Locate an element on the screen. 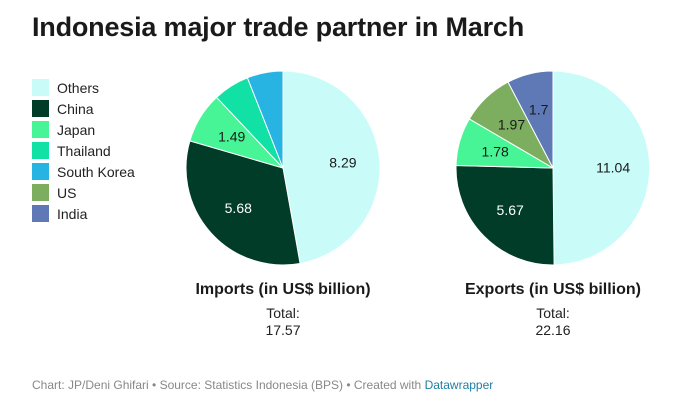  exports-slice-others is located at coordinates (601, 168).